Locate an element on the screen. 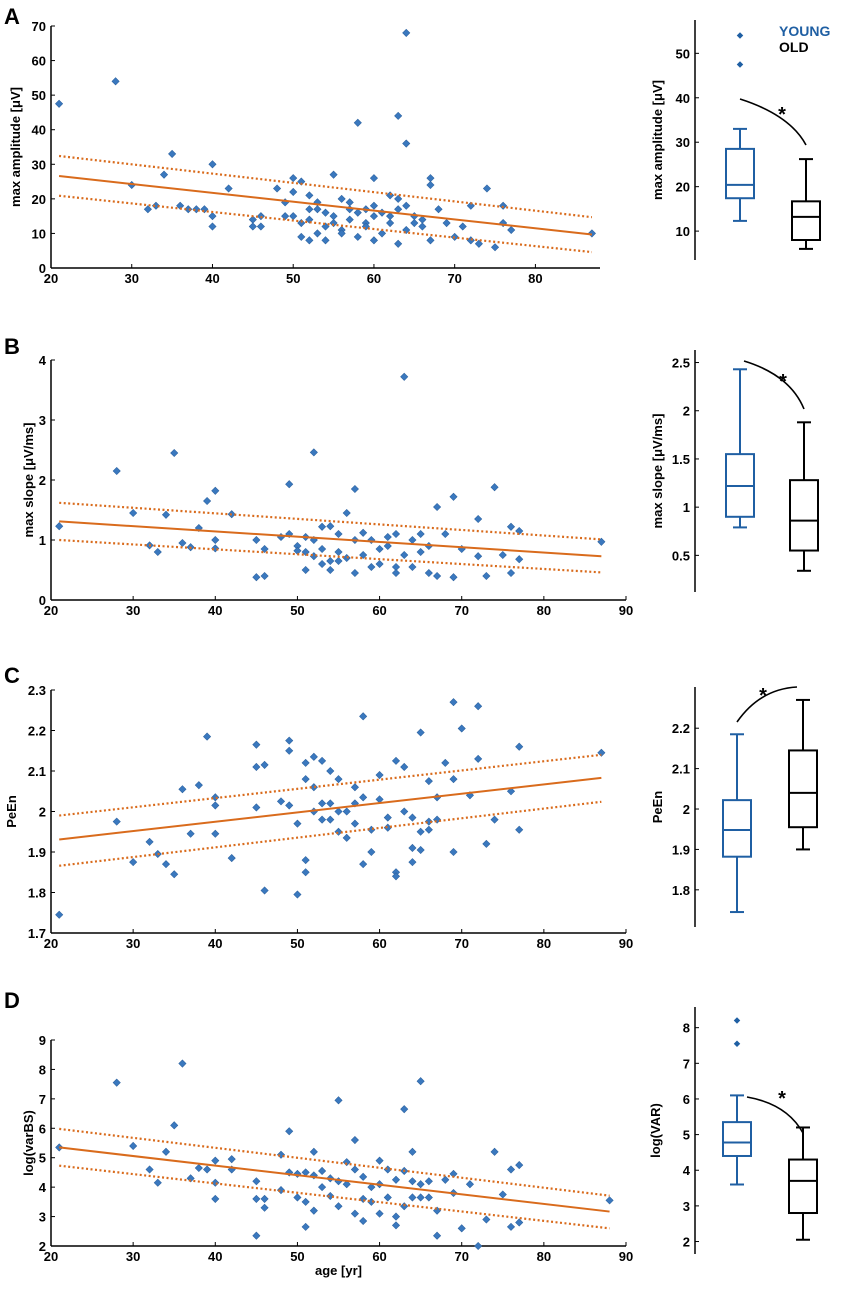  y-tick-label: 30 is located at coordinates (683, 142).